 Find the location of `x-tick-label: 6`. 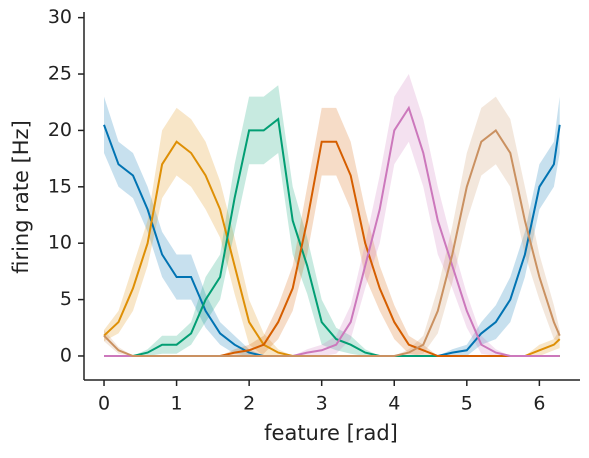

x-tick-label: 6 is located at coordinates (539, 404).